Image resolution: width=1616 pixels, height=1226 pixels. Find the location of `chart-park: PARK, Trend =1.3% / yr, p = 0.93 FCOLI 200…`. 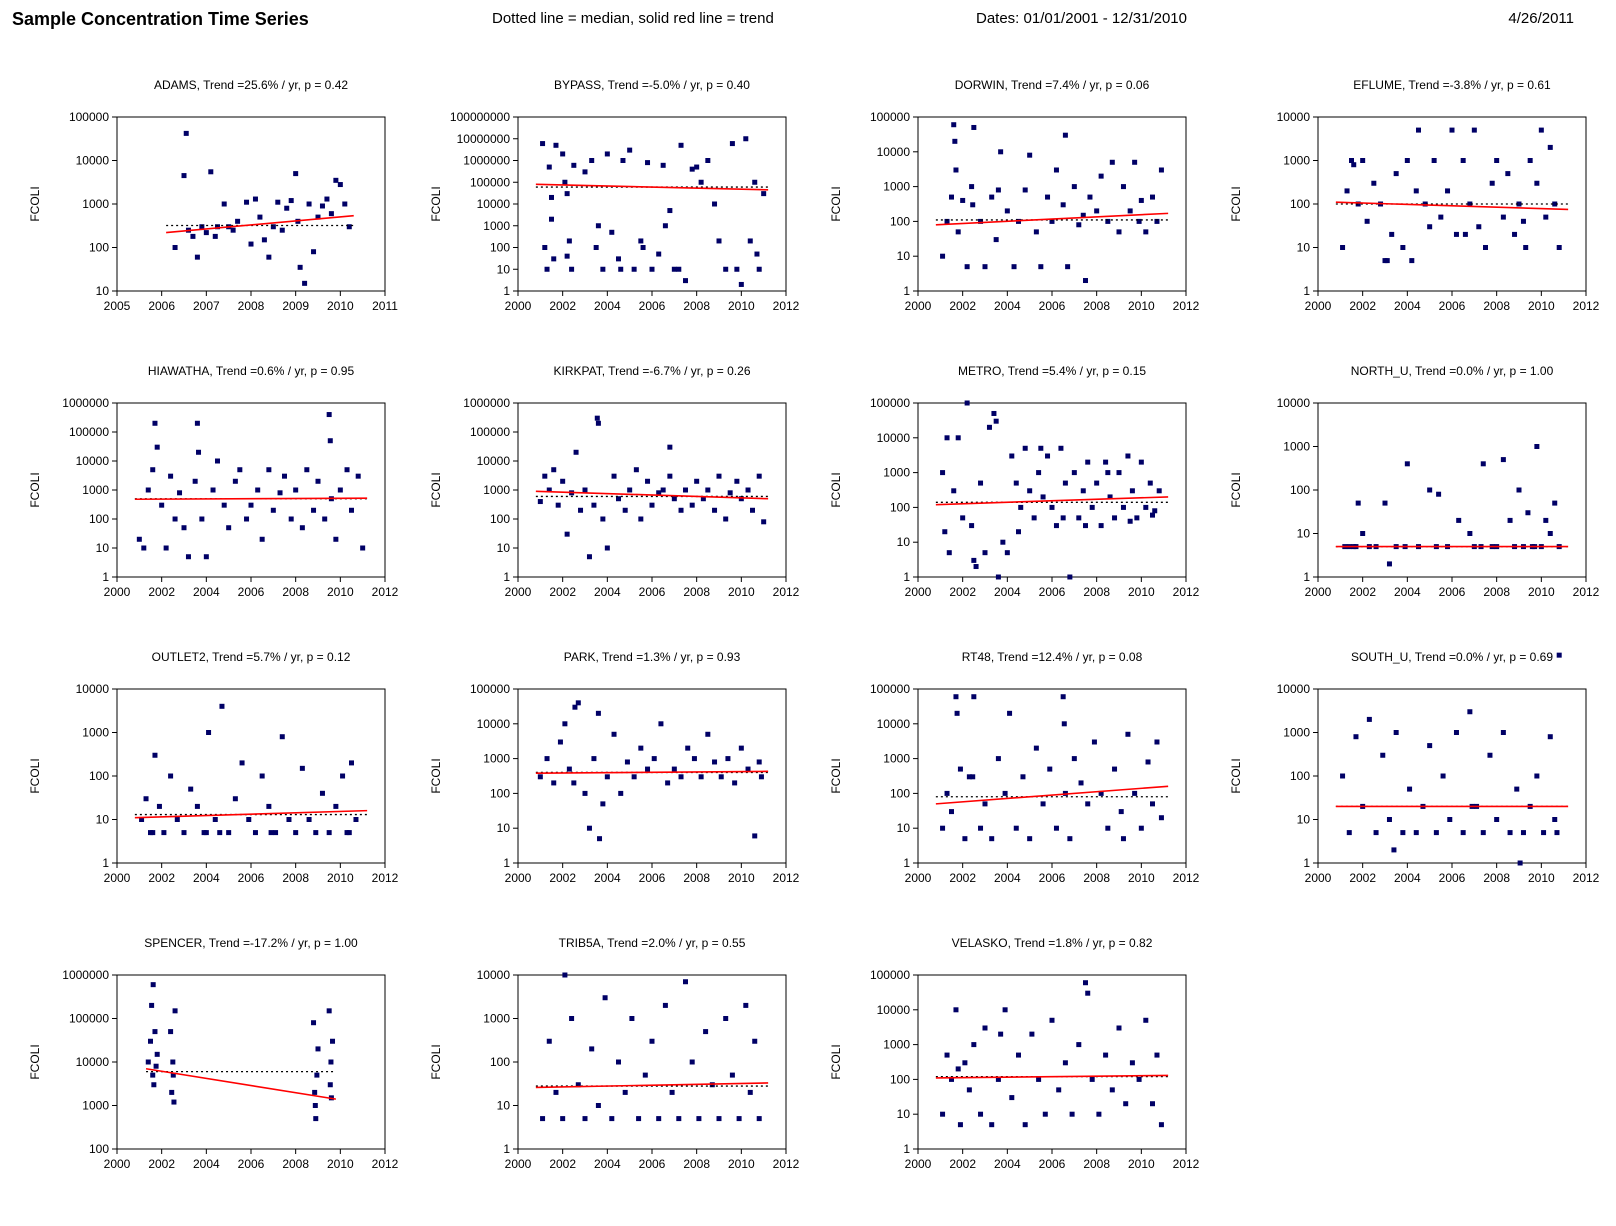

chart-park: PARK, Trend =1.3% / yr, p = 0.93 FCOLI 200… is located at coordinates (614, 767).